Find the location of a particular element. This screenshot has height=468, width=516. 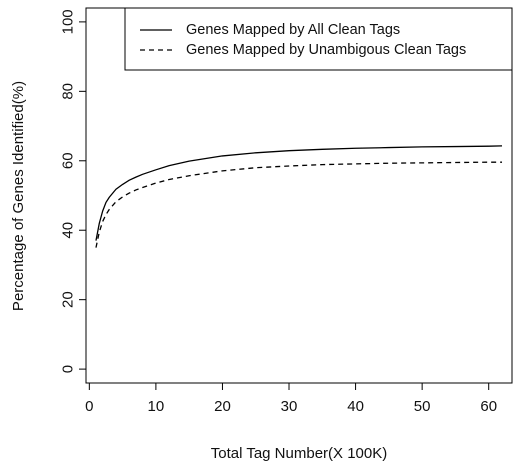

y-tick-label: 60 is located at coordinates (68, 160).